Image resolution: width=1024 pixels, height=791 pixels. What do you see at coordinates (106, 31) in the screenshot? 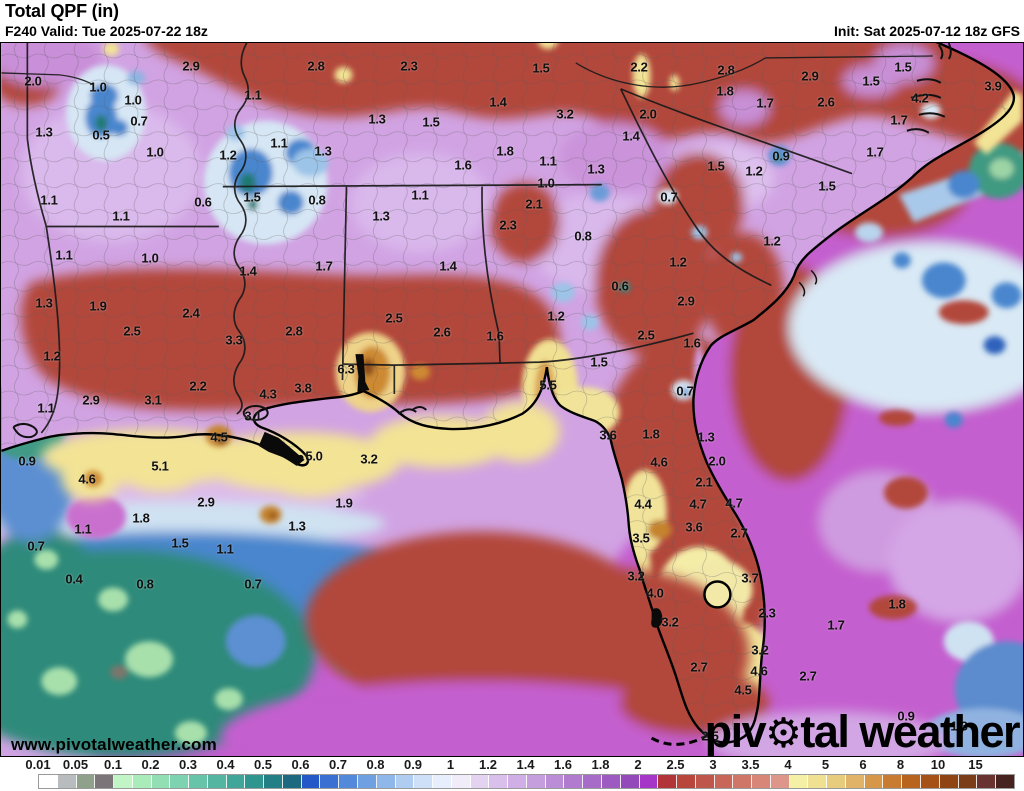
I see `valid-time-label: F240 Valid: Tue 2025-07-22 18z` at bounding box center [106, 31].